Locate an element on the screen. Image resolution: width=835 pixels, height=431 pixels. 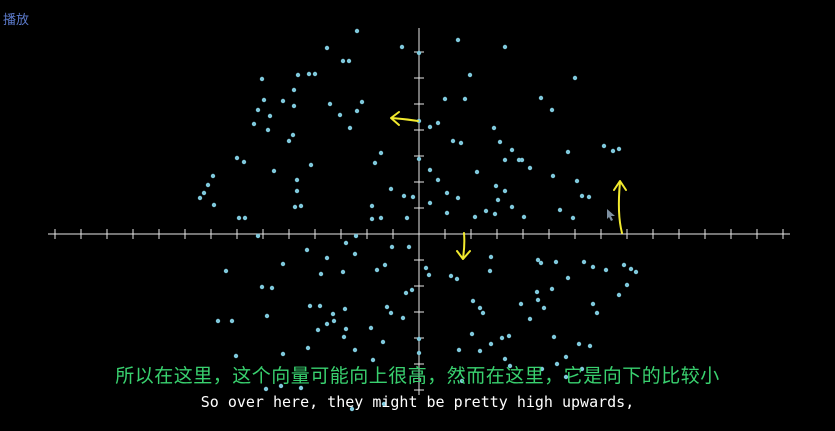
subtitle-chinese: 所以在这里，这个向量可能向上很高，然而在这里，它是向下的比较小 is located at coordinates (417, 376).